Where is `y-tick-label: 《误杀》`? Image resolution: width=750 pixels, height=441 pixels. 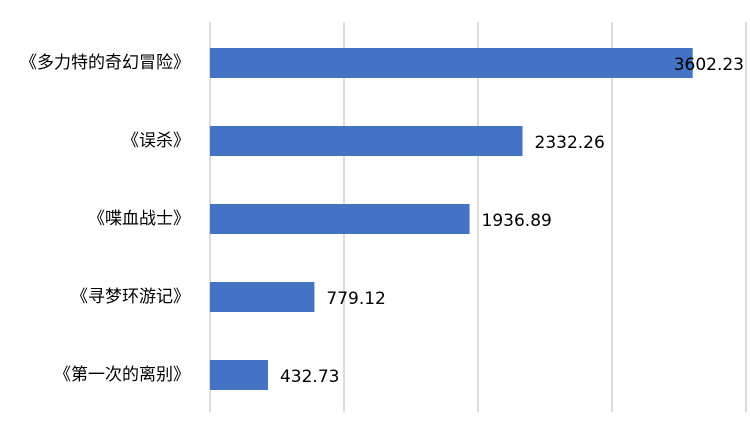 y-tick-label: 《误杀》 is located at coordinates (156, 141).